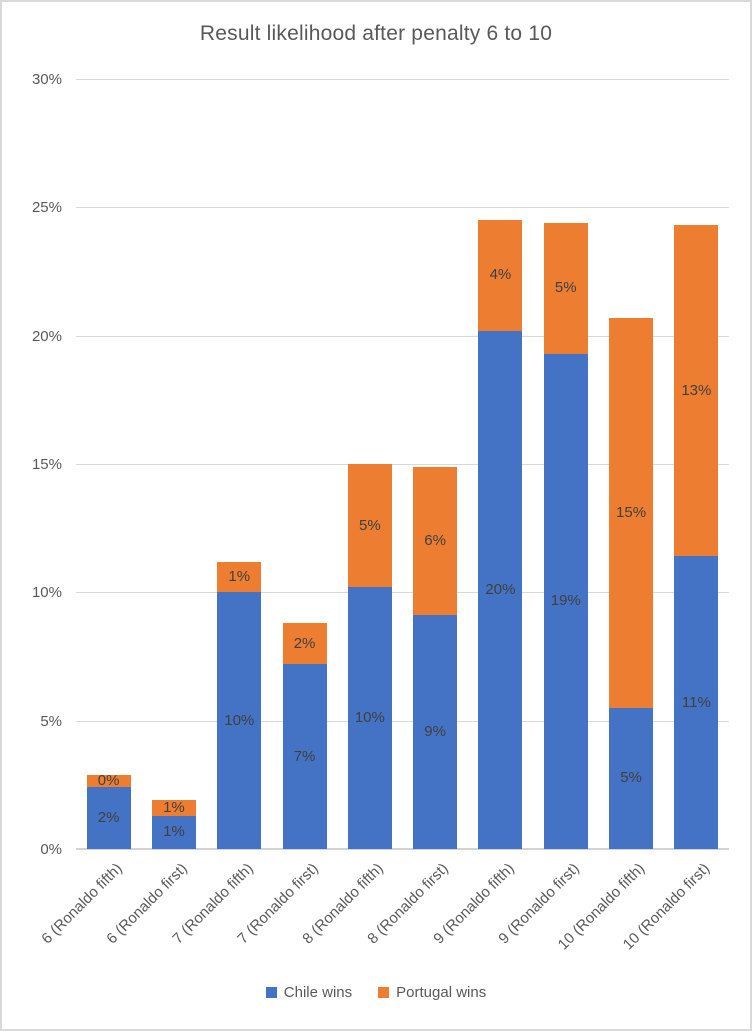  I want to click on bar-data-label: 19%, so click(565, 601).